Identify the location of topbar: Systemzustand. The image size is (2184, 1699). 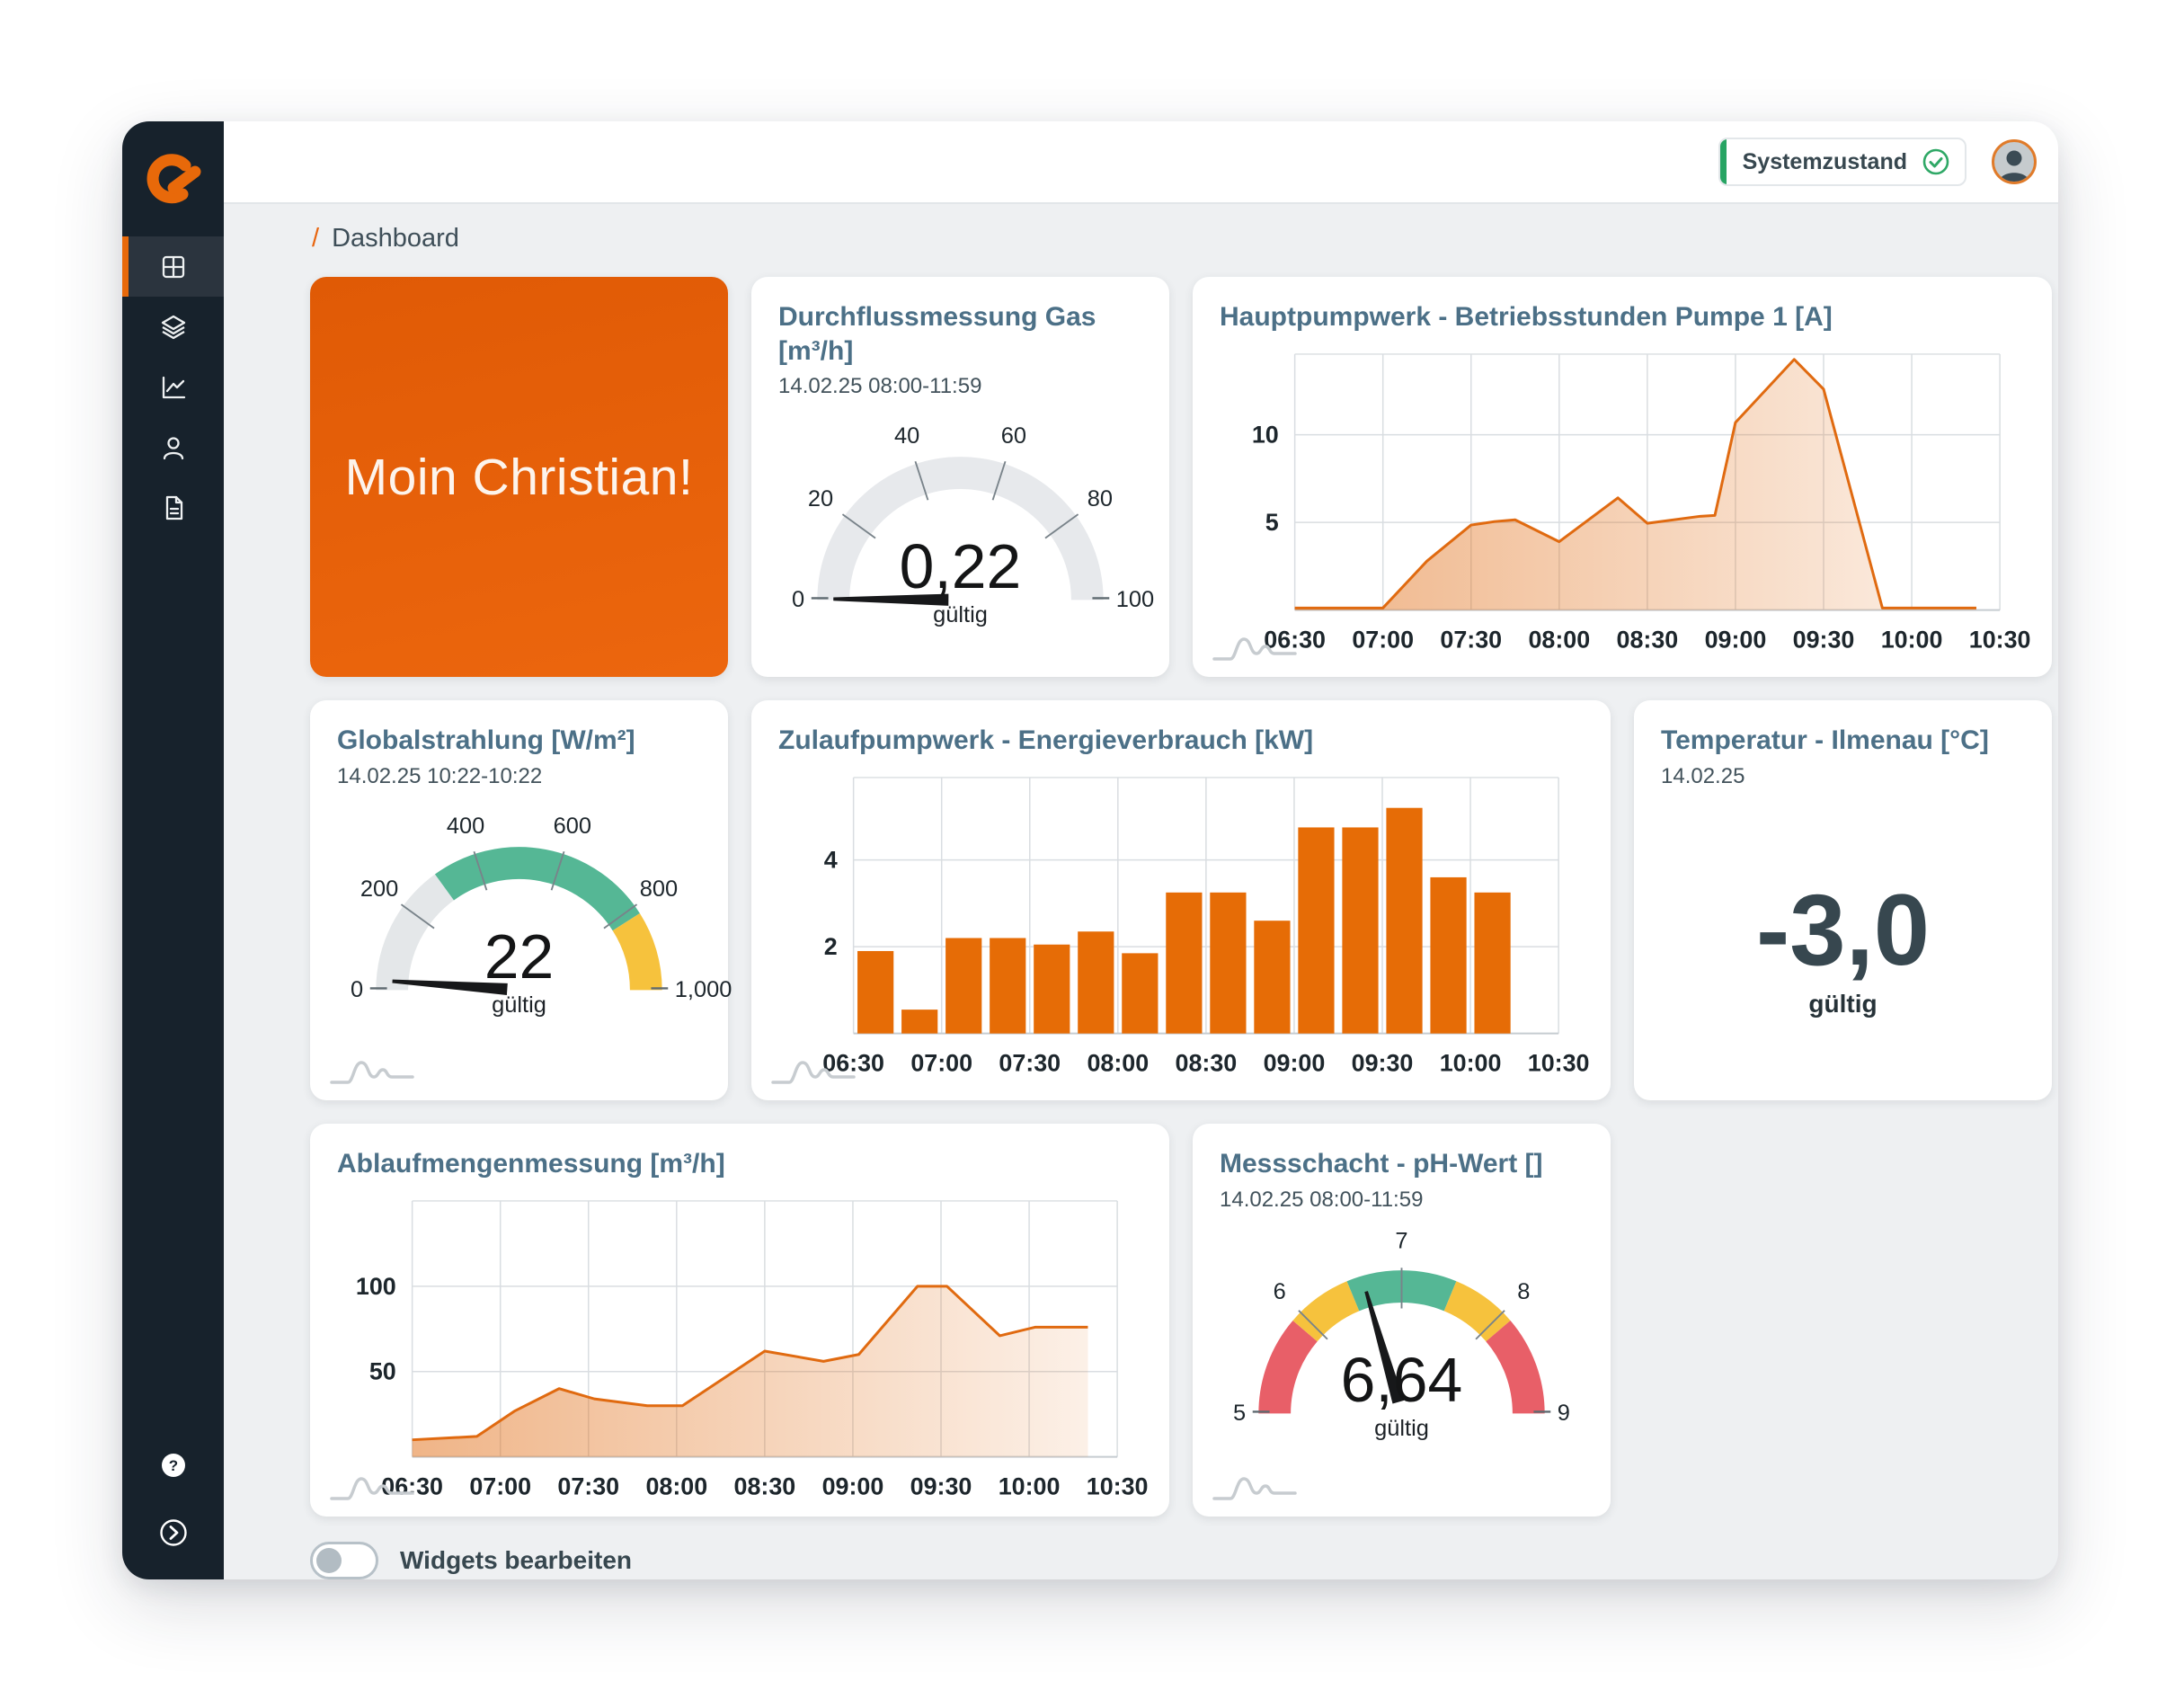
(1141, 162).